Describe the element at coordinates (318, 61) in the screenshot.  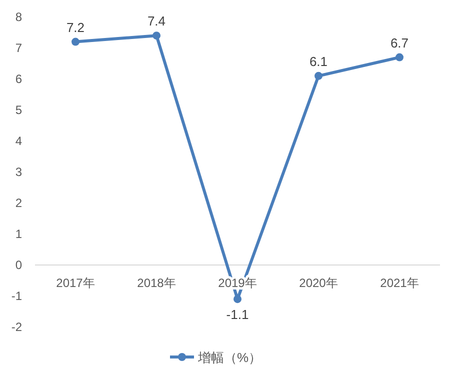
I see `data-label: 6.1` at that location.